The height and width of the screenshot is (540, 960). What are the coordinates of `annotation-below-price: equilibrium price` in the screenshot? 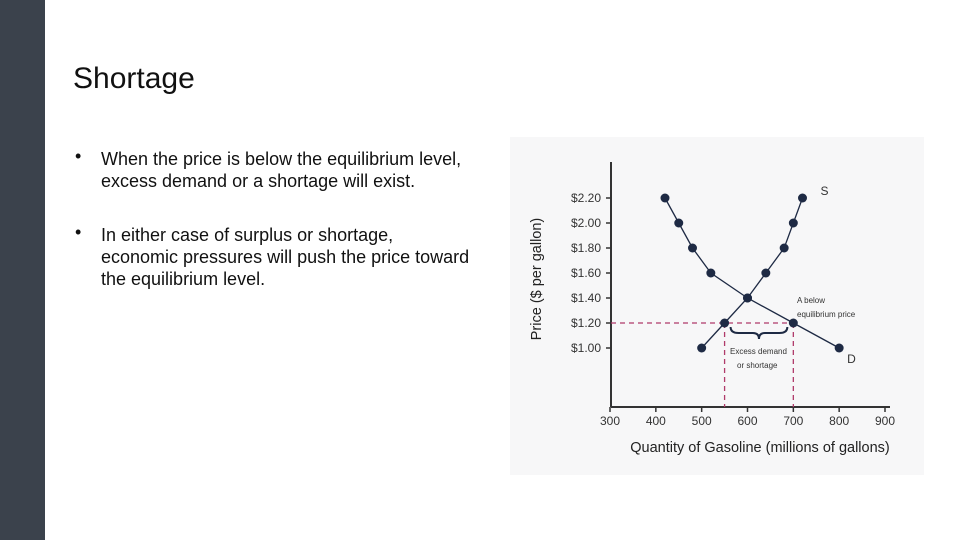 It's located at (826, 314).